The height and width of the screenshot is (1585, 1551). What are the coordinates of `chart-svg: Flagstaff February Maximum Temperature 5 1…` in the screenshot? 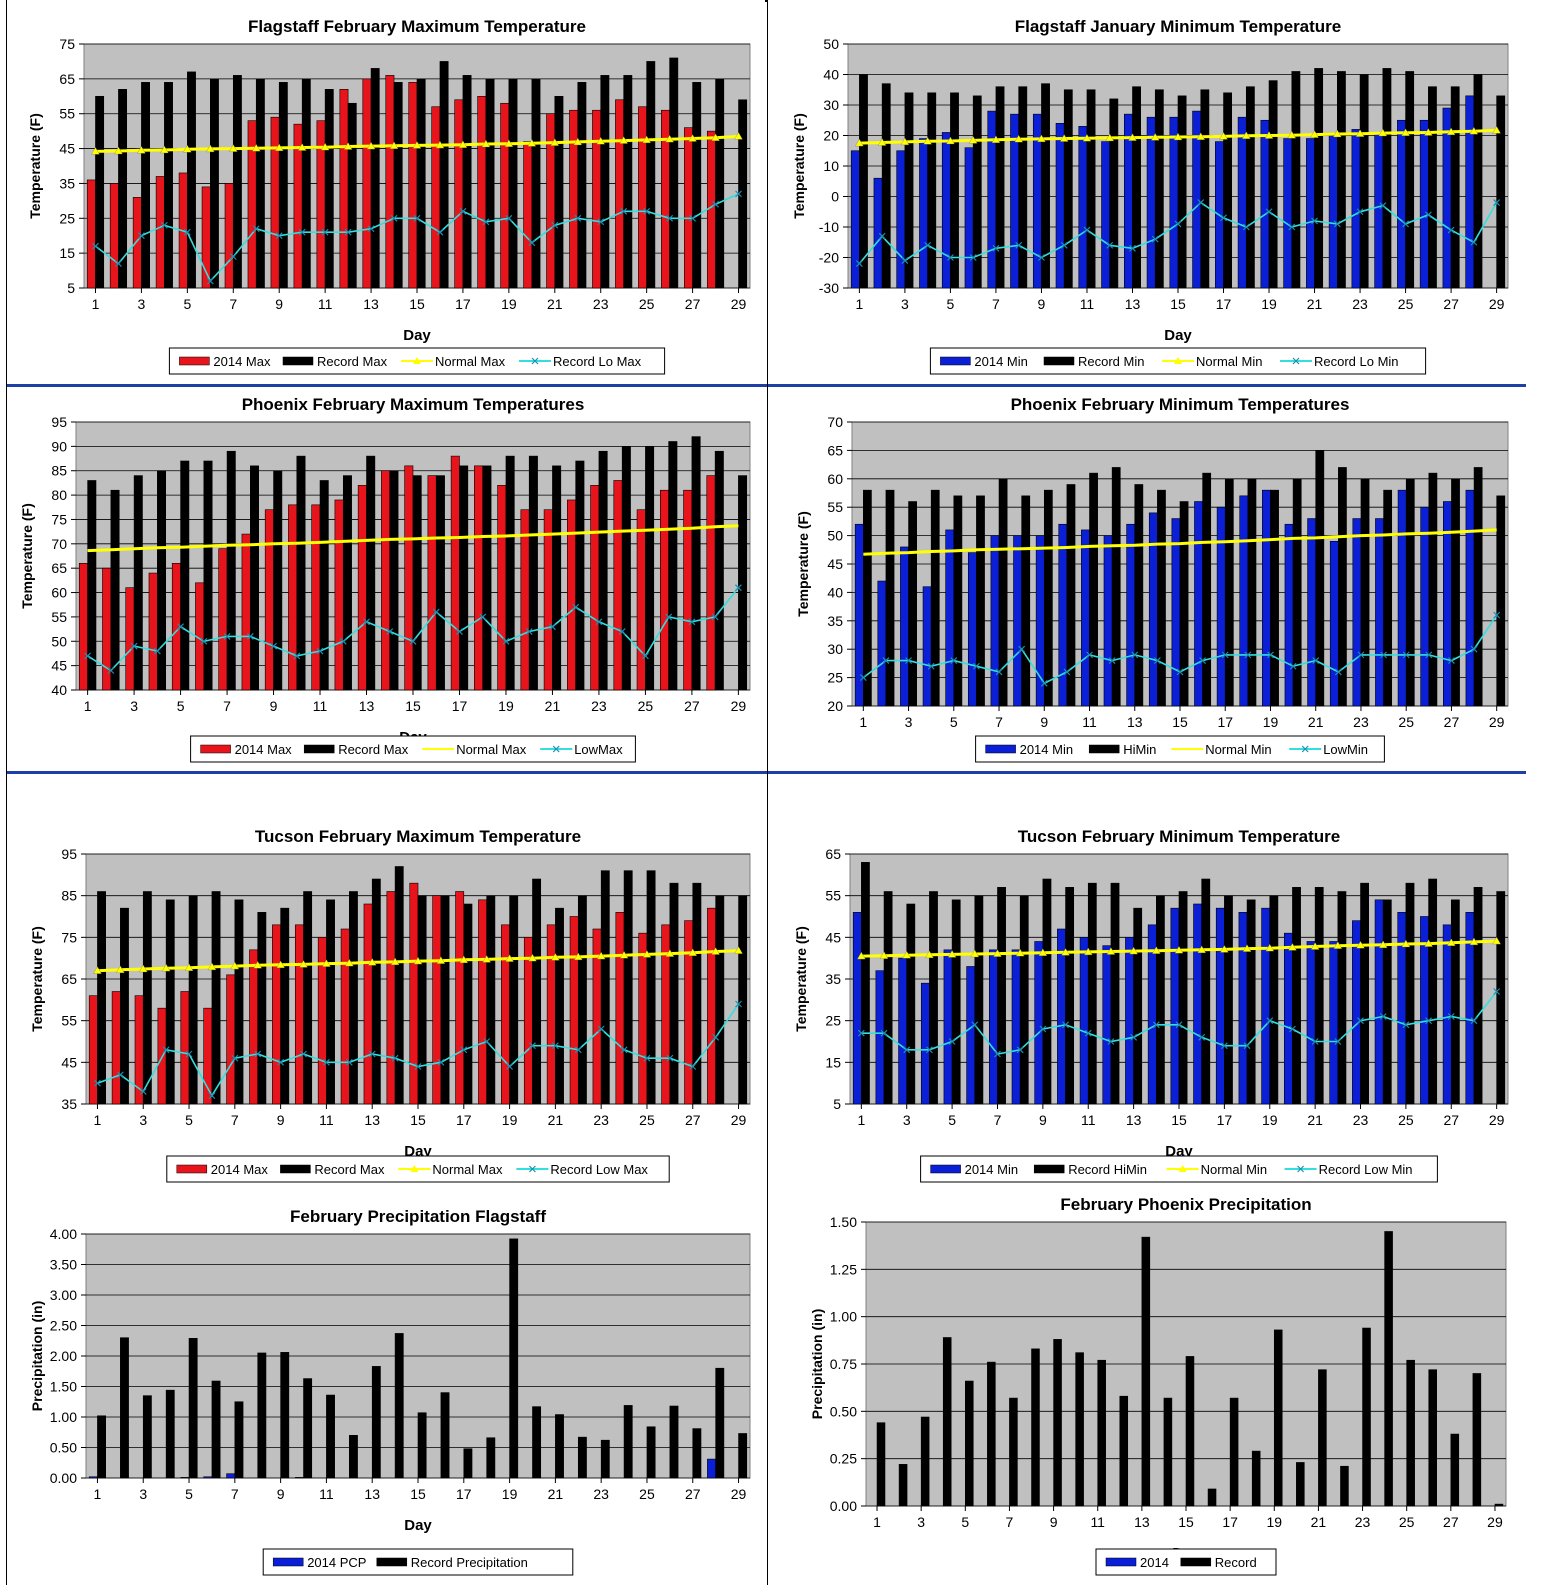 It's located at (389, 196).